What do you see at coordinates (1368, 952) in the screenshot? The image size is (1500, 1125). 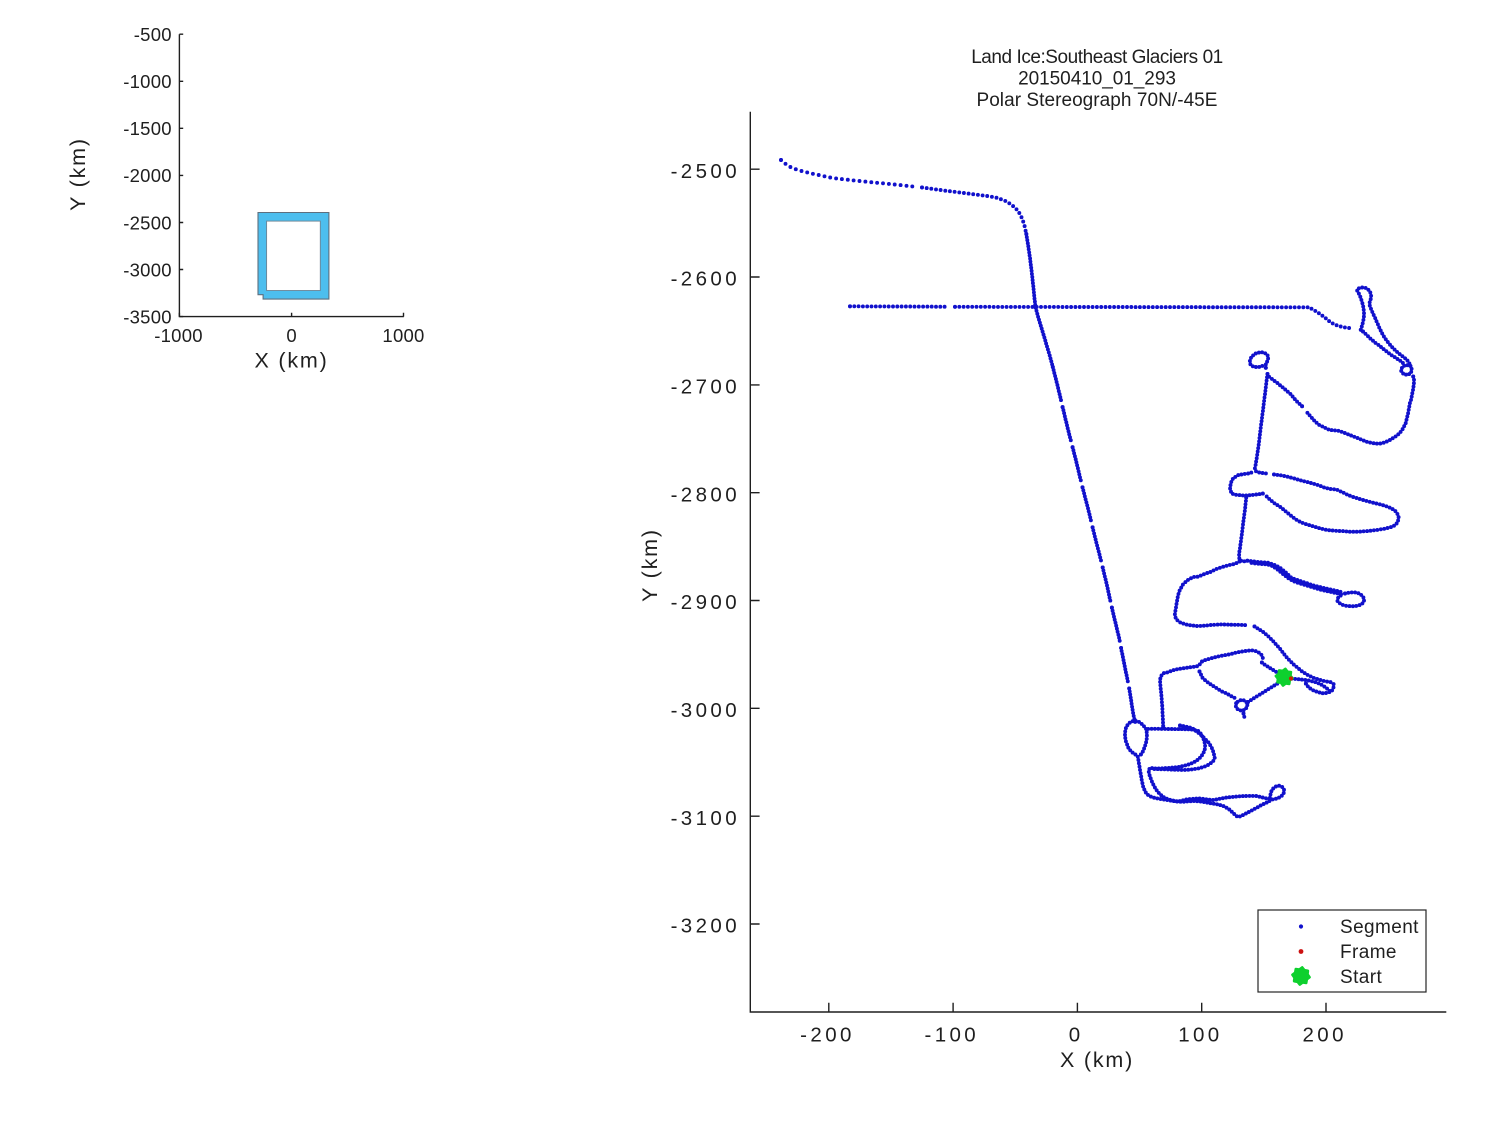 I see `svg-text: Frame` at bounding box center [1368, 952].